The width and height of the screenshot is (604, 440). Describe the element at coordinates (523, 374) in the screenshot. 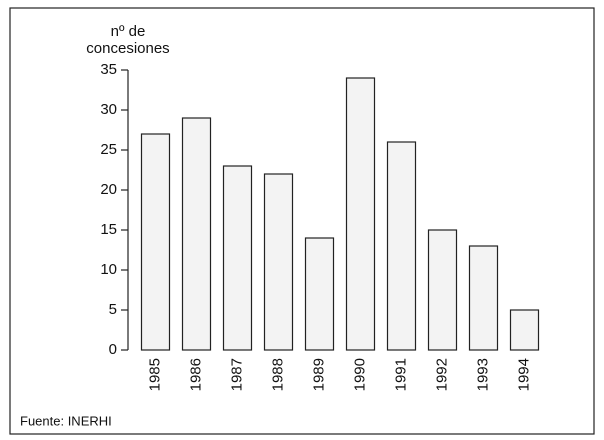

I see `x-tick-label: 1994` at that location.